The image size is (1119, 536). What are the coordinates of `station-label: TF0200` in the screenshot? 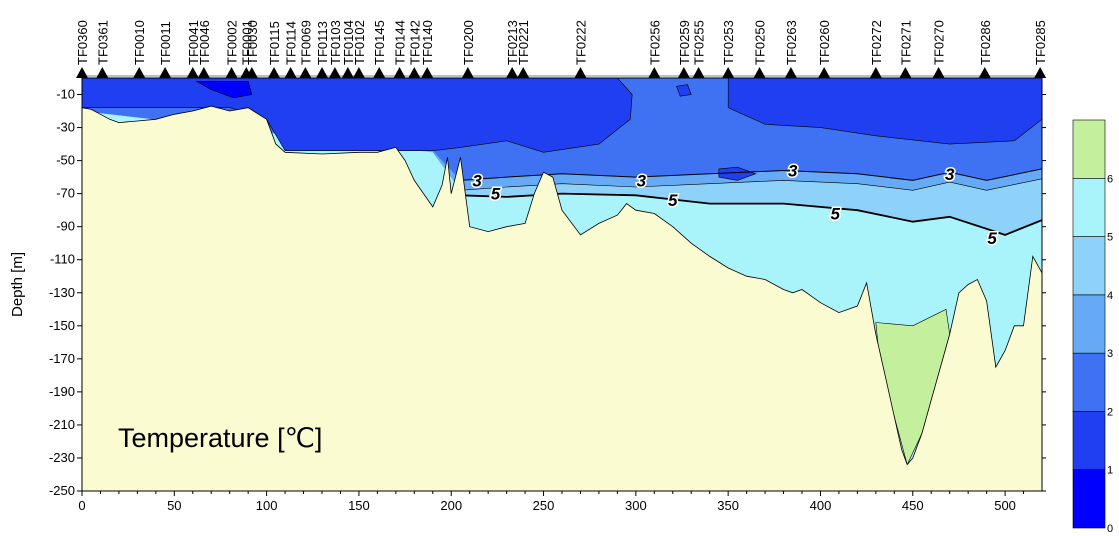 It's located at (468, 42).